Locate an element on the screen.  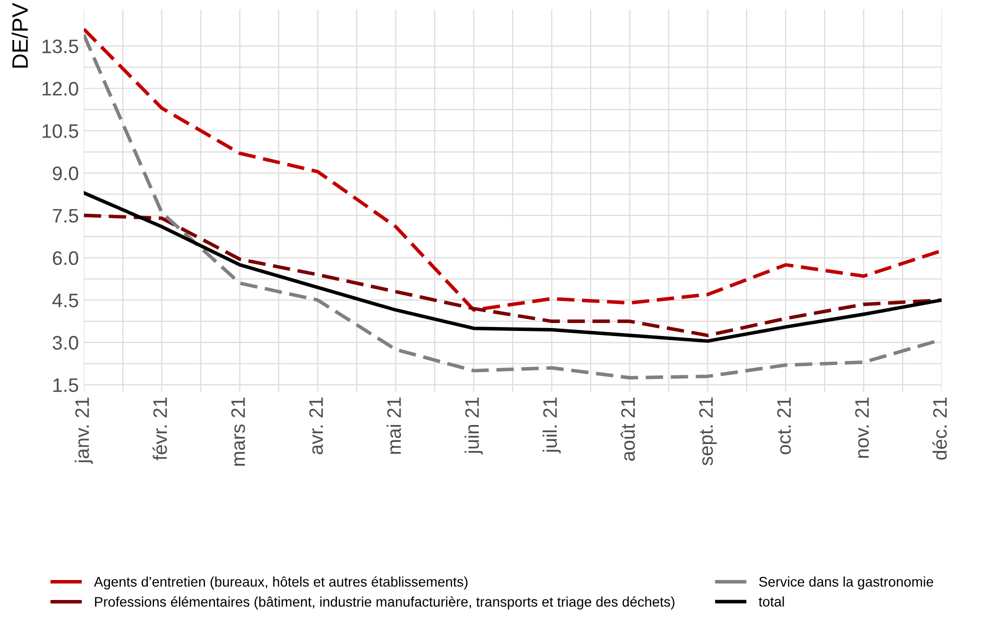
y-tick-label: 4.5 is located at coordinates (65, 301).